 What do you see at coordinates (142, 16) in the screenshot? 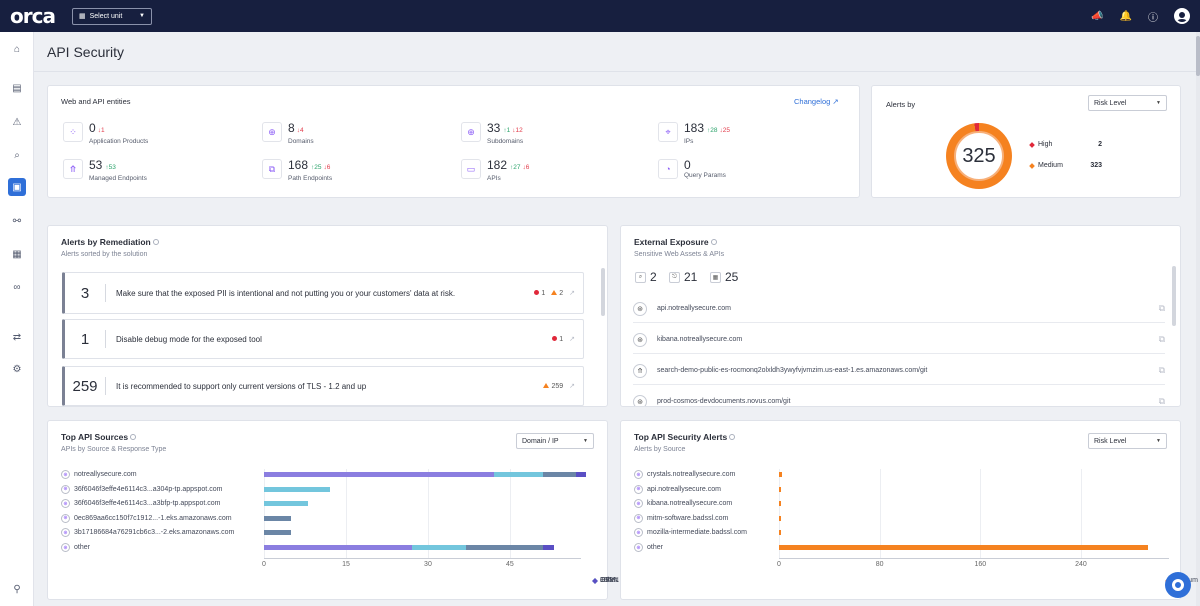
I see `chevron-down-icon: ▼` at bounding box center [142, 16].